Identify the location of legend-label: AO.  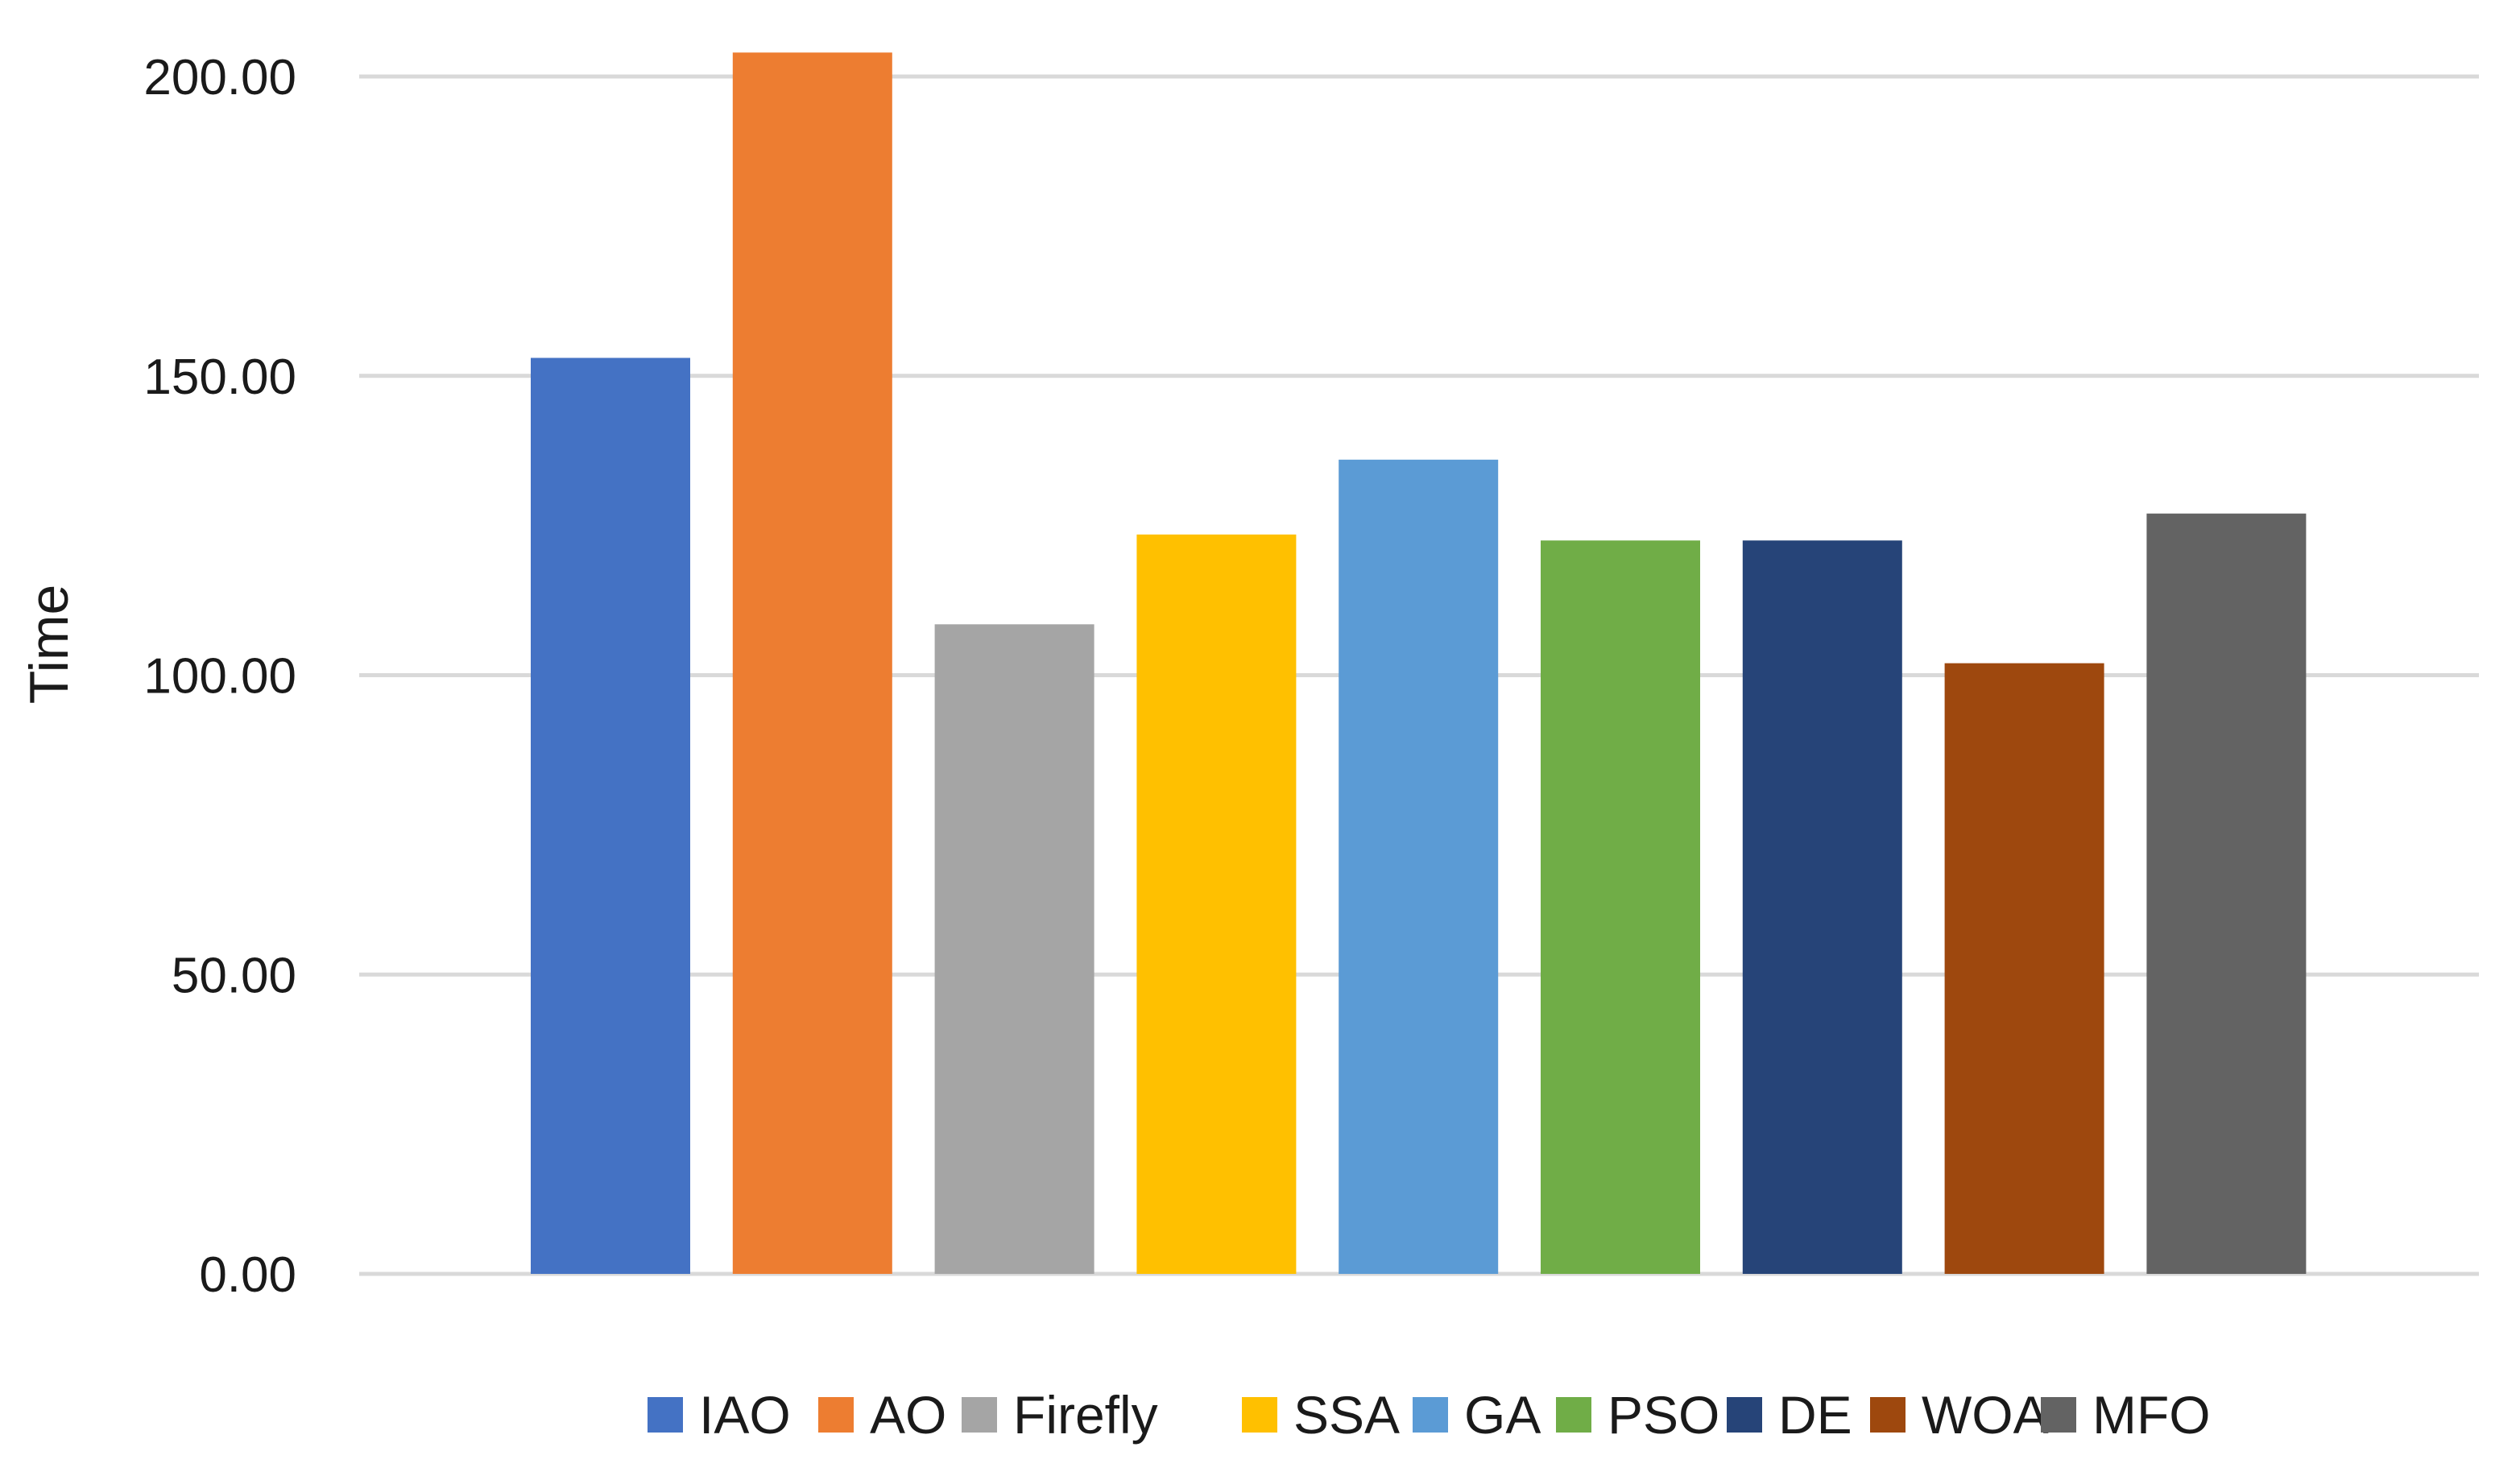
(908, 1415).